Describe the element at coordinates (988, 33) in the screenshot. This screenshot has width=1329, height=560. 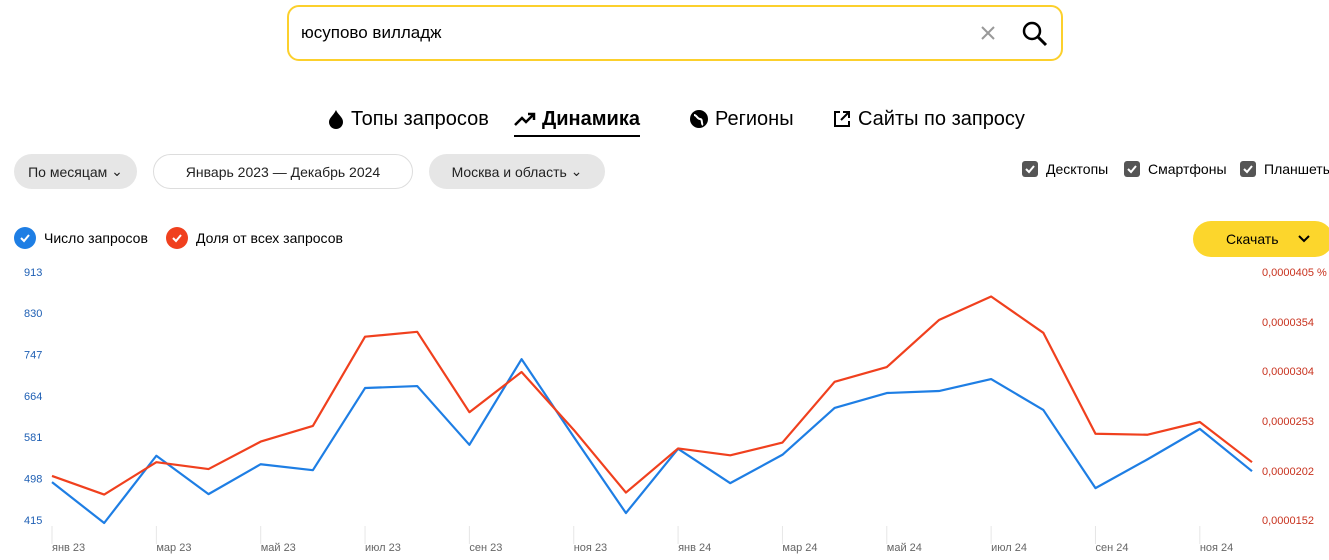
I see `clear-icon` at that location.